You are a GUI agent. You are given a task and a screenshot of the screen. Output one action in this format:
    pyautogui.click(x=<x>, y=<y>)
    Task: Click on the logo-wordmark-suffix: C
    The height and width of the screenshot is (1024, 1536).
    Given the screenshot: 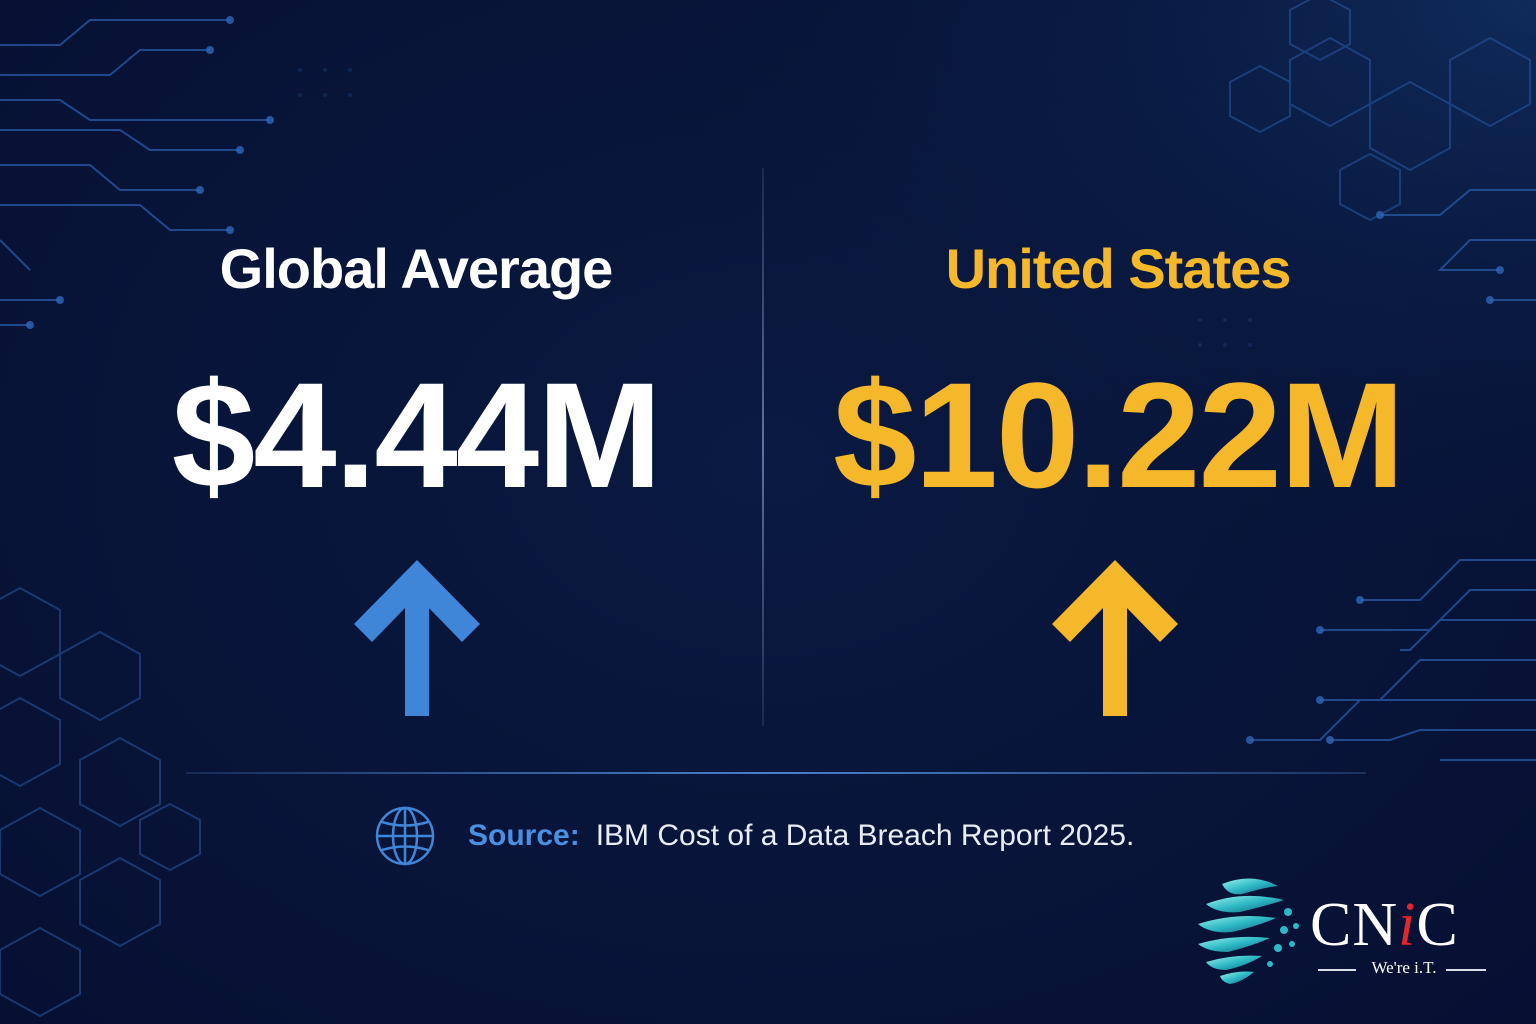 What is the action you would take?
    pyautogui.click(x=1437, y=925)
    